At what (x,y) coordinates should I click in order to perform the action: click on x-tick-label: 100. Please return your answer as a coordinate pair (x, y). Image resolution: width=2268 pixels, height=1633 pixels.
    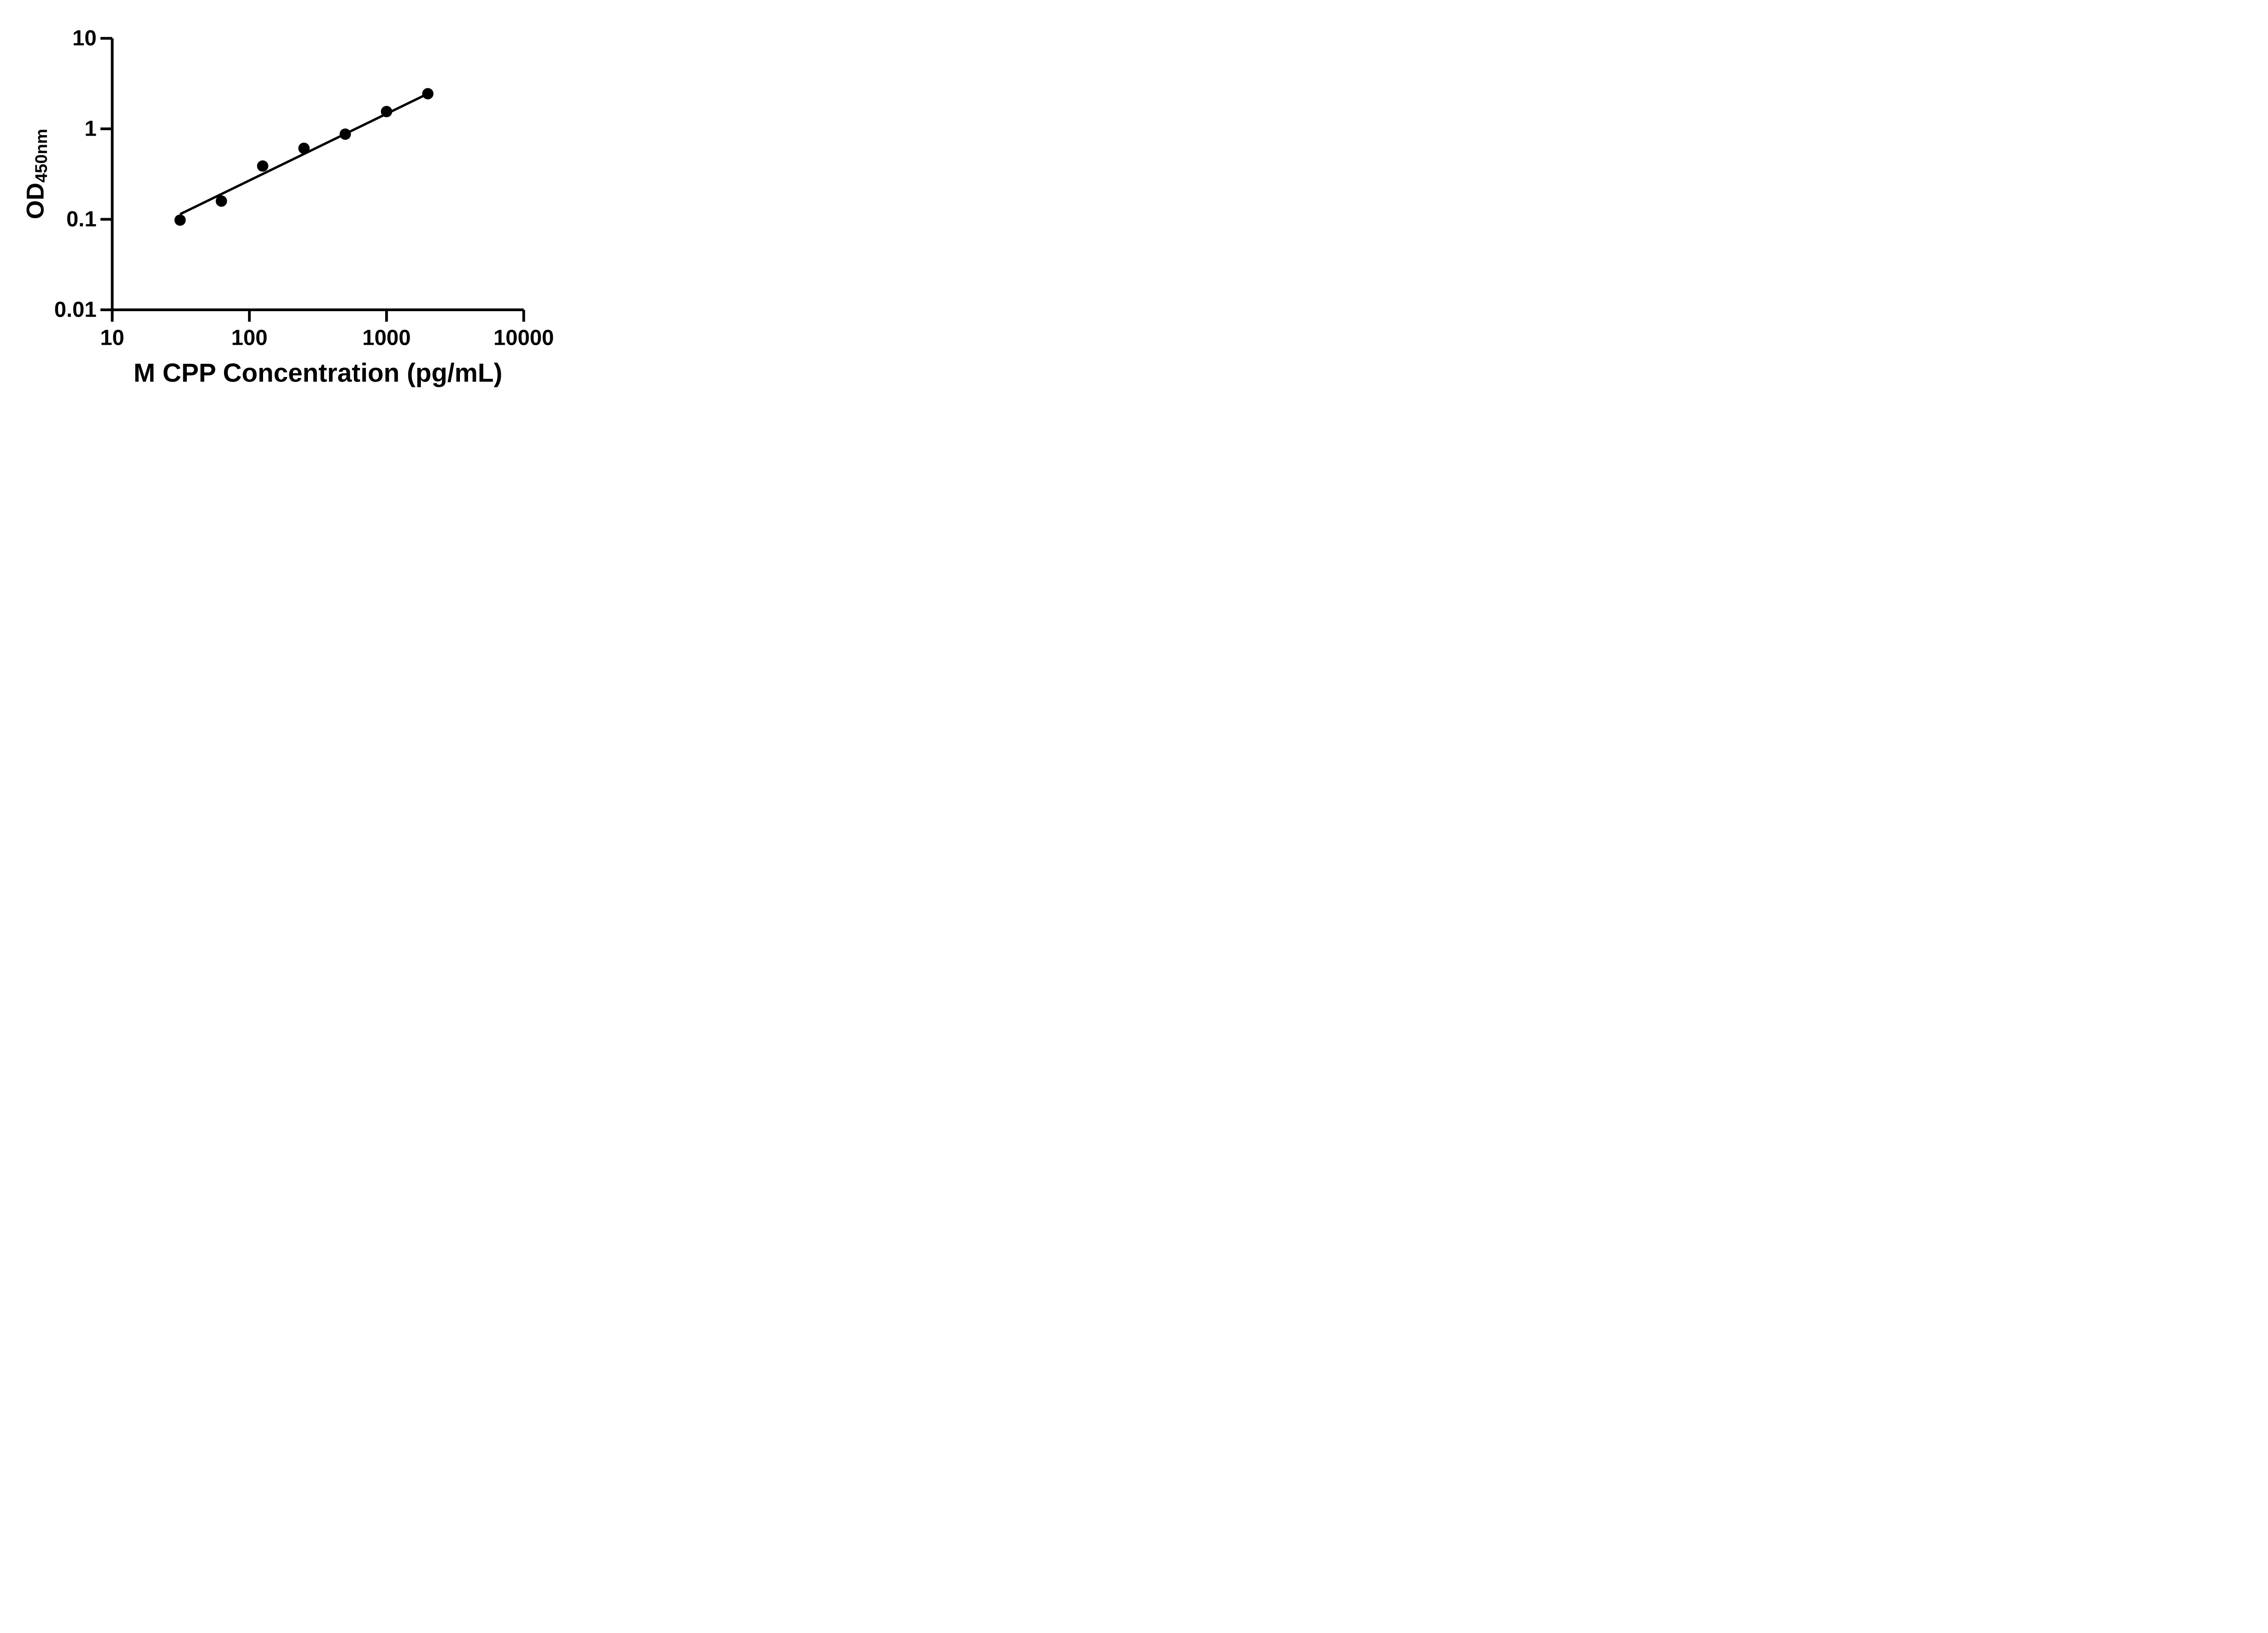
    Looking at the image, I should click on (249, 338).